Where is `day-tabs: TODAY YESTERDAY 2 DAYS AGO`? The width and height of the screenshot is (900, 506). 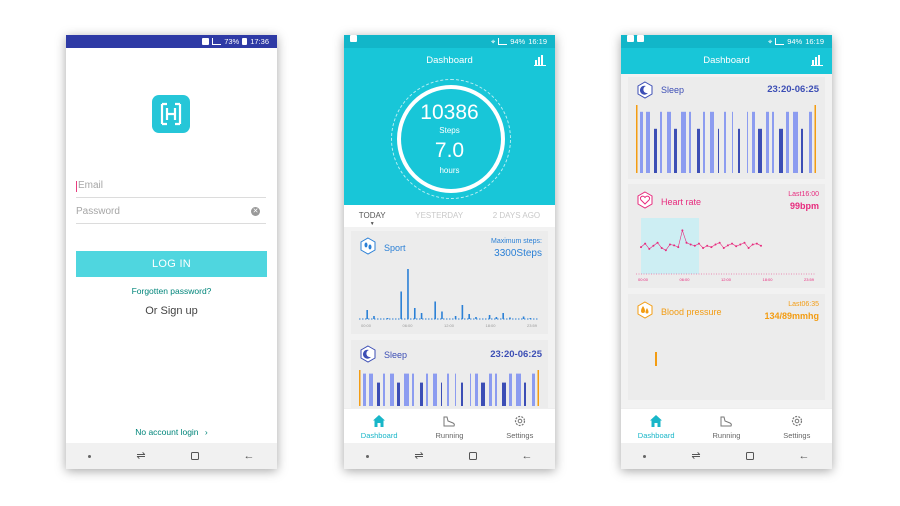
day-tabs: TODAY YESTERDAY 2 DAYS AGO is located at coordinates (449, 216).